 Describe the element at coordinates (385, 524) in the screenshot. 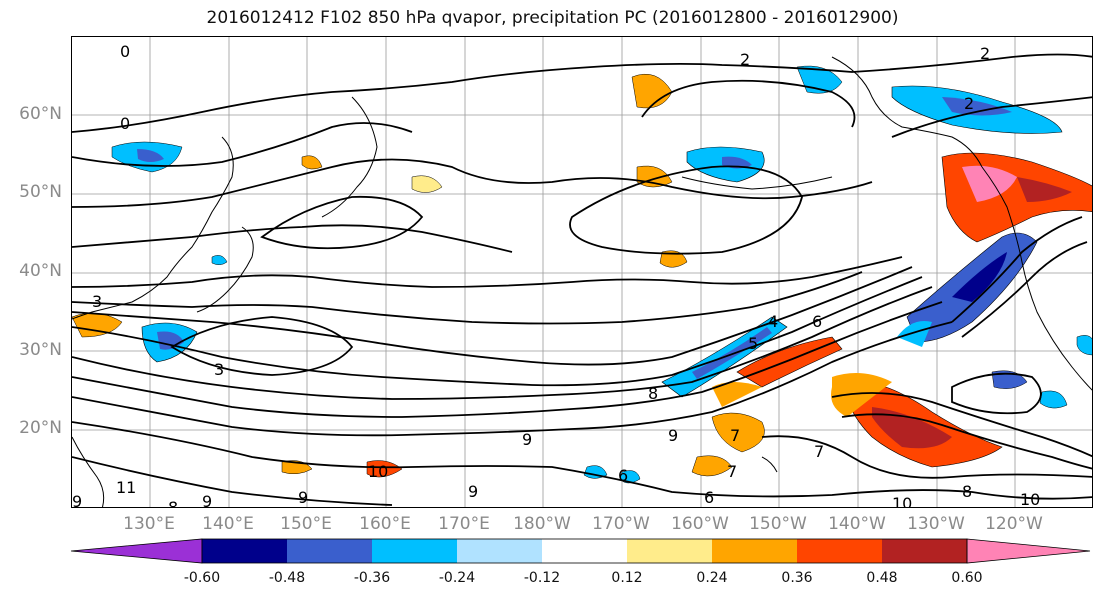

I see `lon-label-160e: 160°E` at that location.